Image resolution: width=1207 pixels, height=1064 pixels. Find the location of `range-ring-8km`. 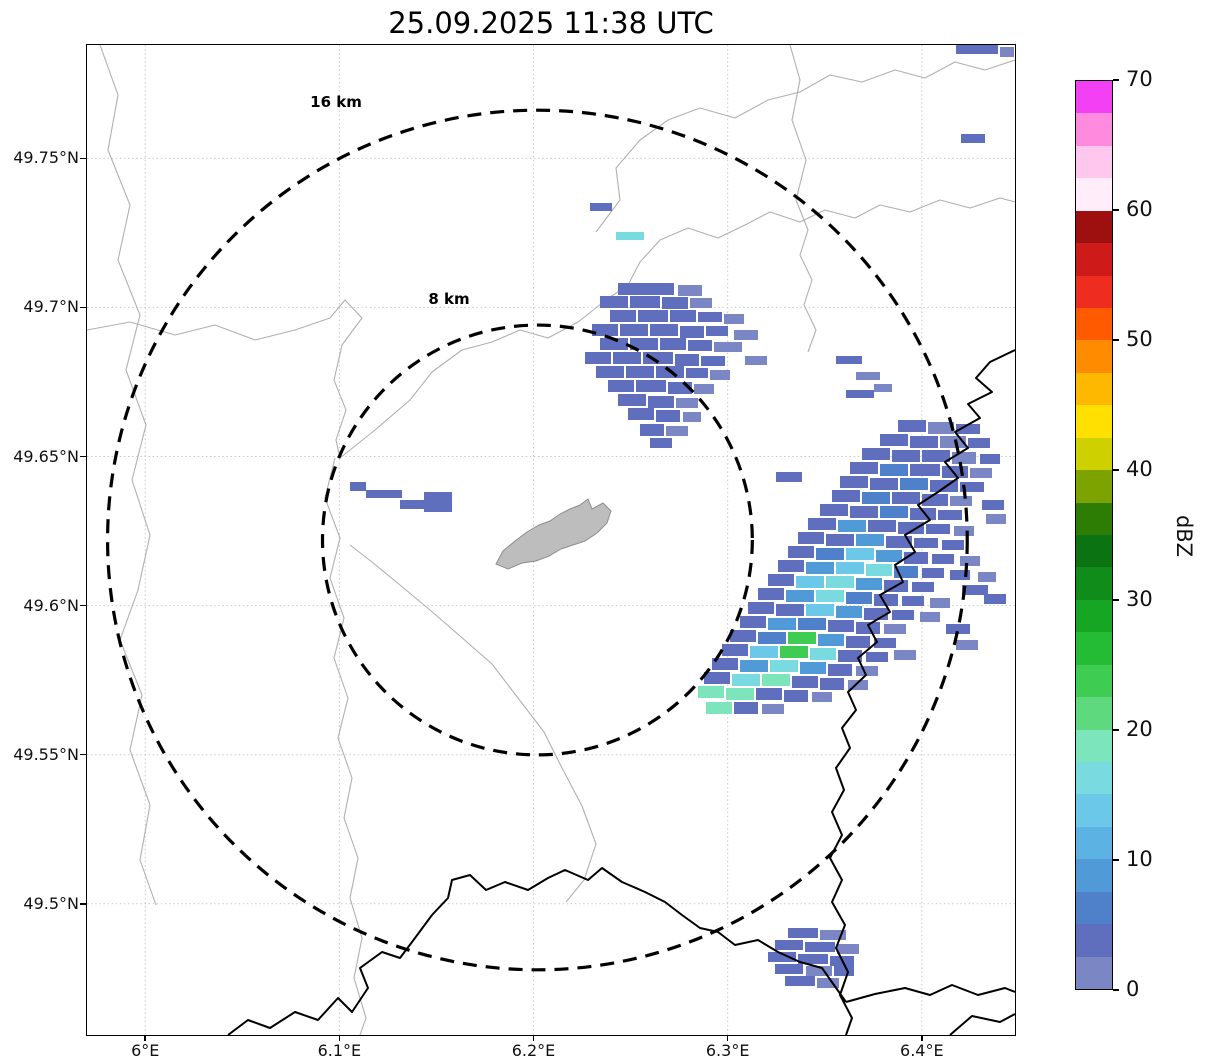

range-ring-8km is located at coordinates (537, 540).